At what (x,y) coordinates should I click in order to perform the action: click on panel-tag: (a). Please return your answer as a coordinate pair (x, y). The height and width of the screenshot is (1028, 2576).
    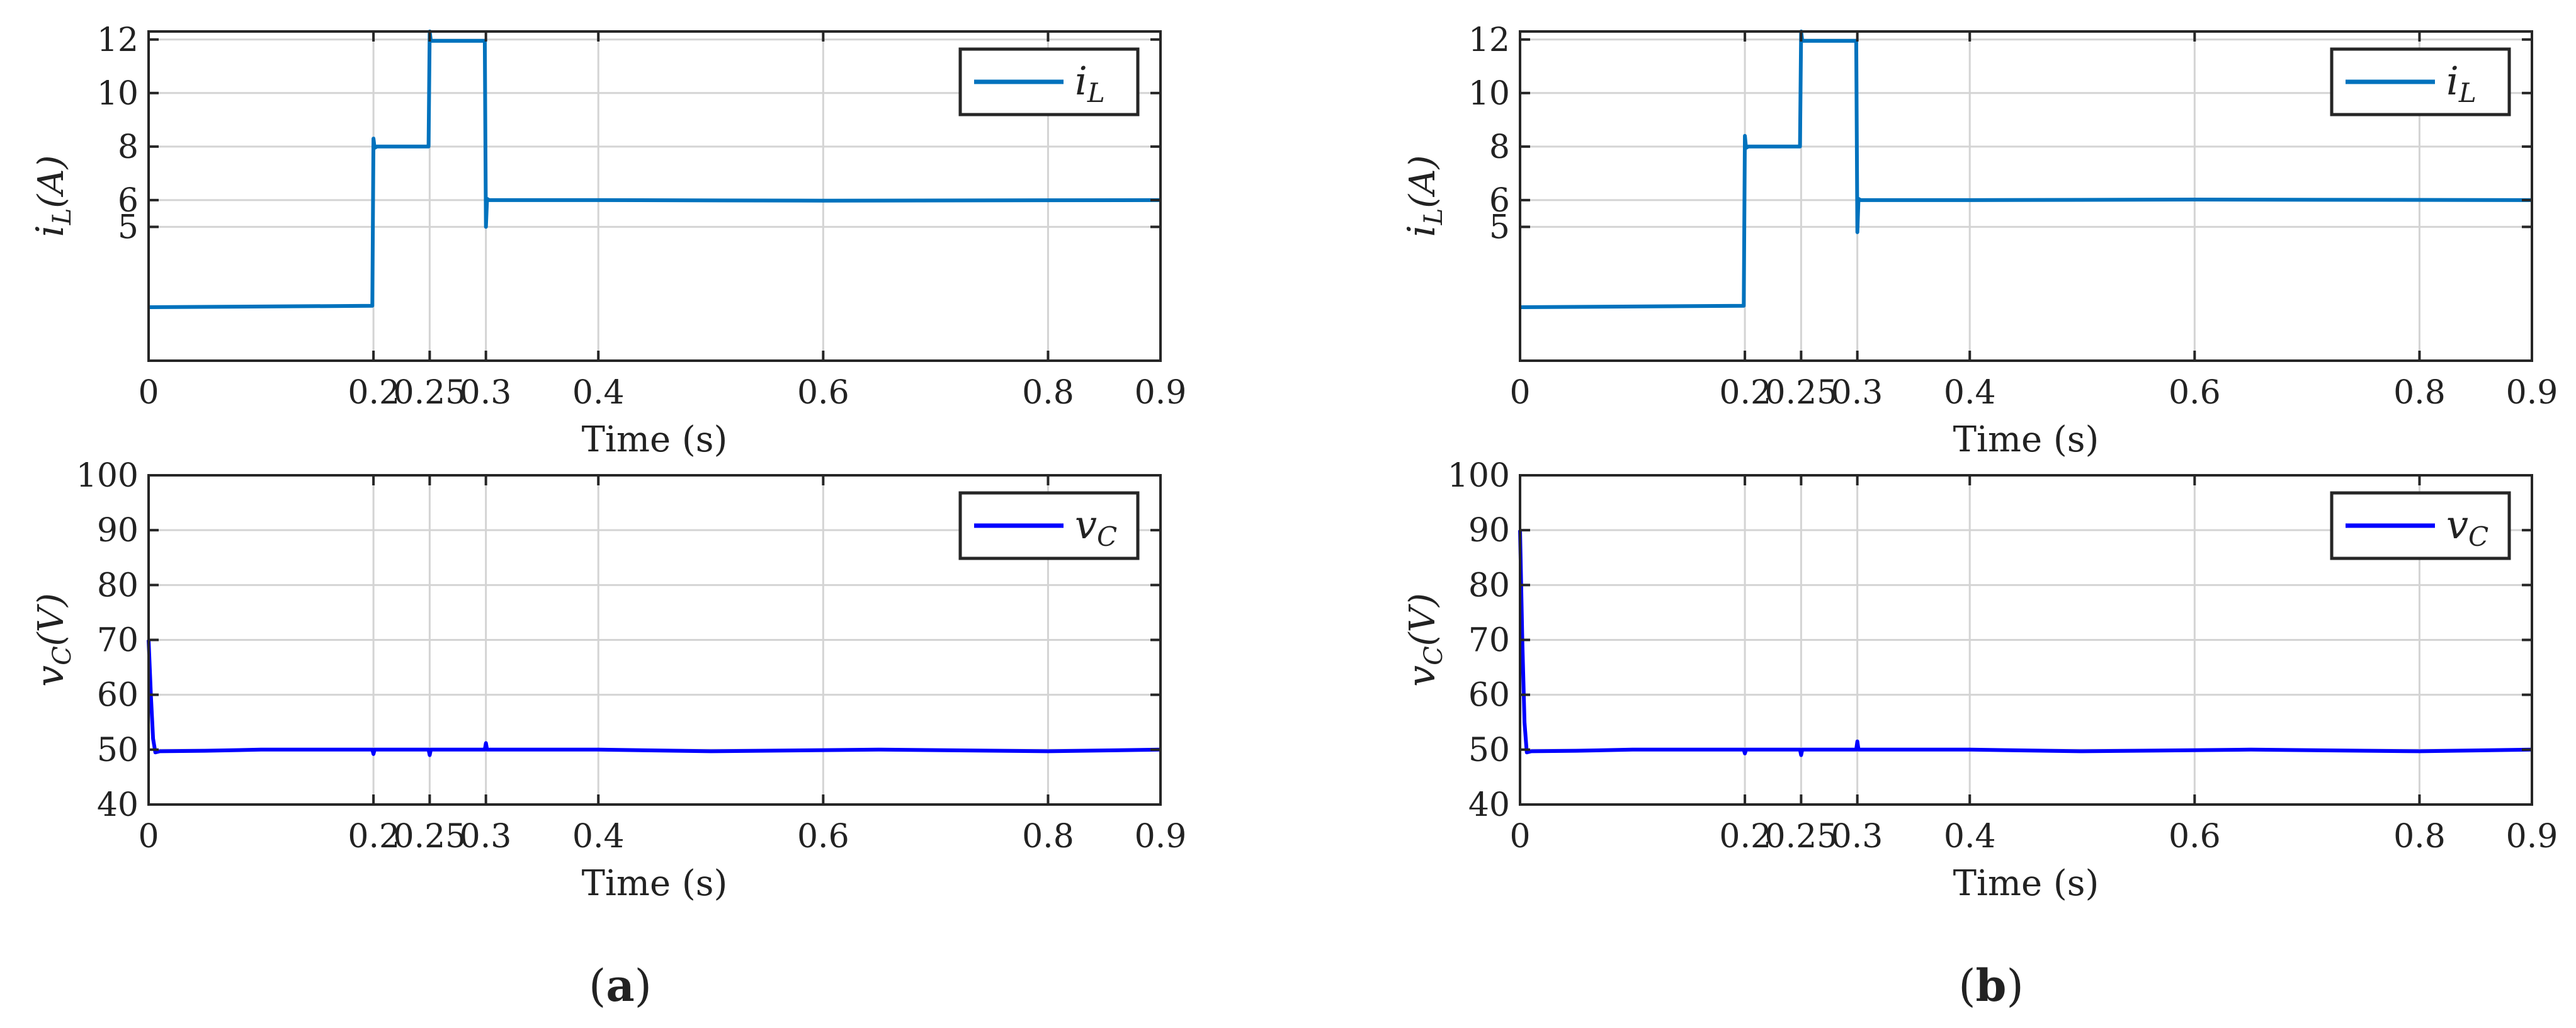
    Looking at the image, I should click on (620, 985).